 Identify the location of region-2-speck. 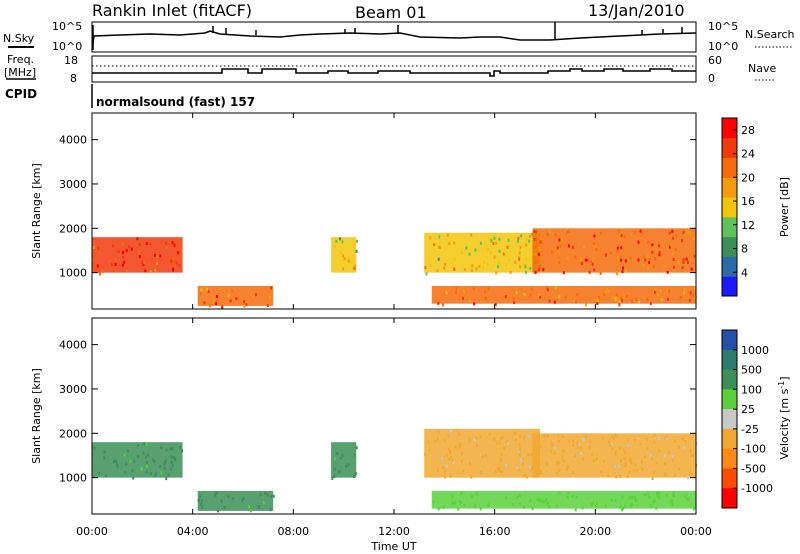
(356, 251).